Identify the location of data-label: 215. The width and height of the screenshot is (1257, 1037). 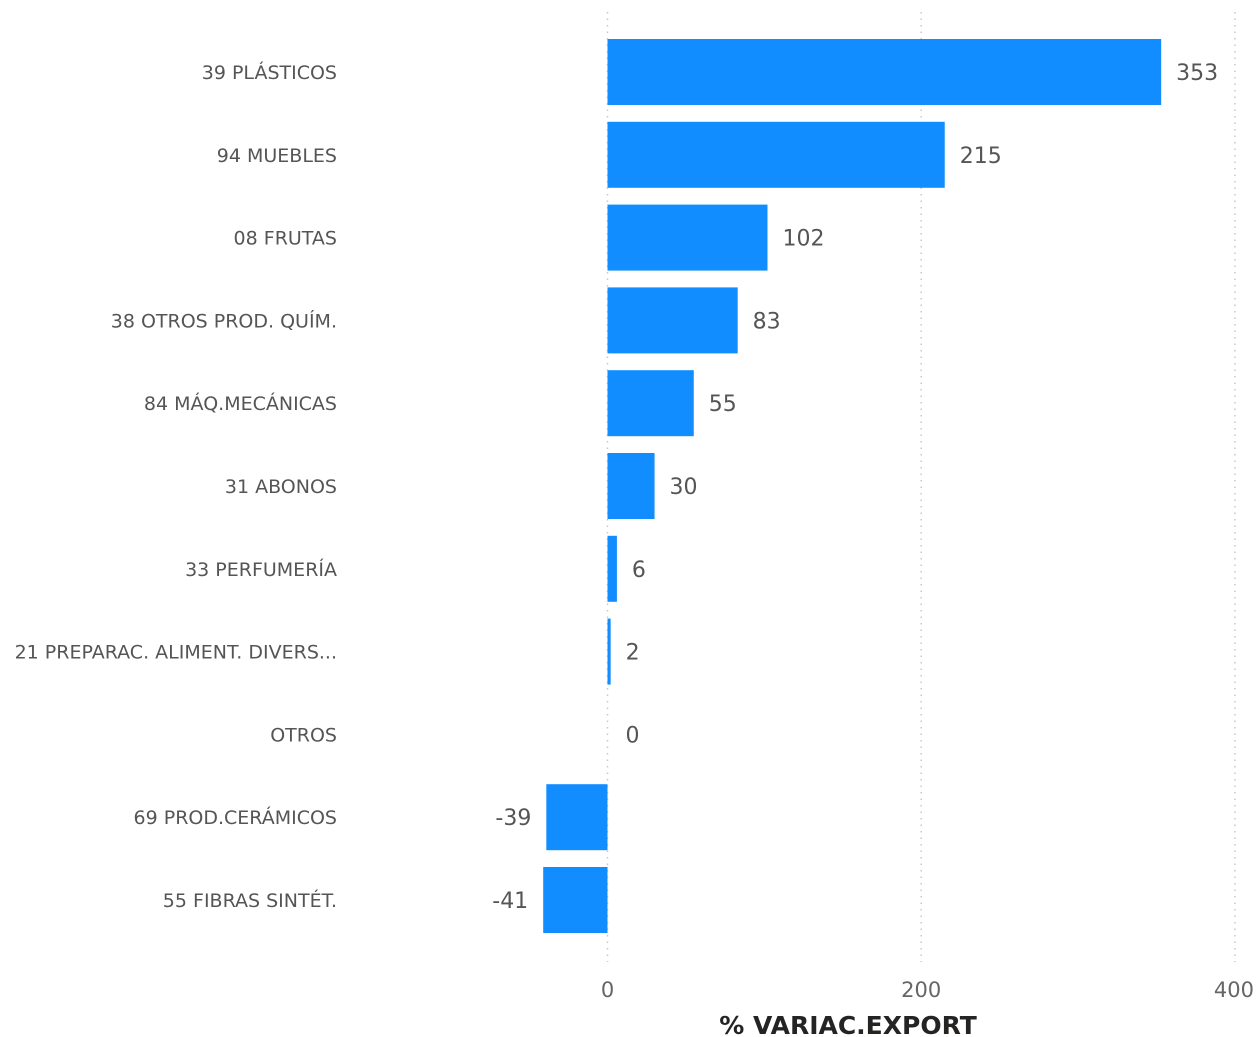
(981, 156).